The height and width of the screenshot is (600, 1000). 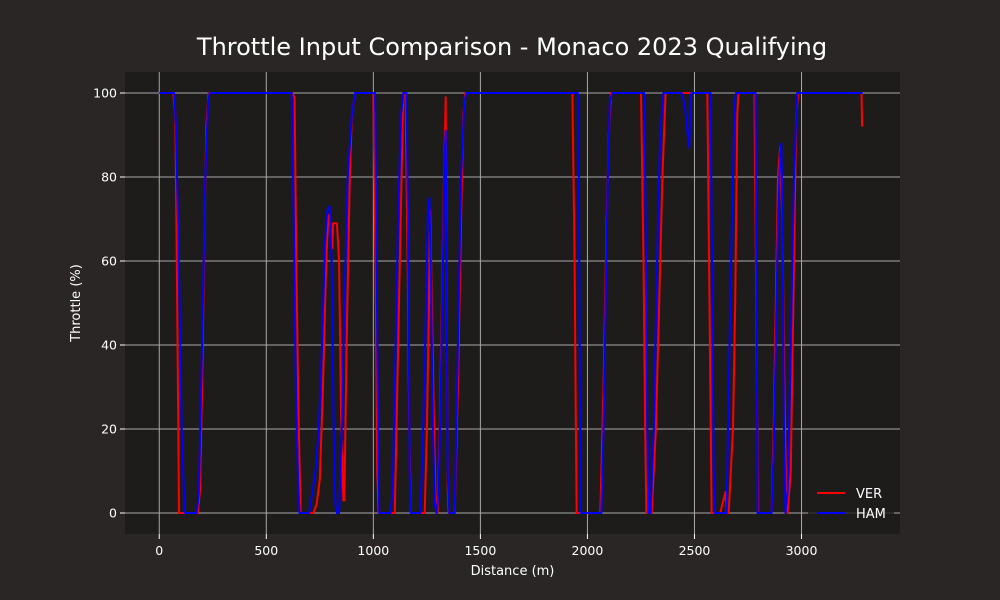 I want to click on y-tick-label: 20, so click(x=109, y=429).